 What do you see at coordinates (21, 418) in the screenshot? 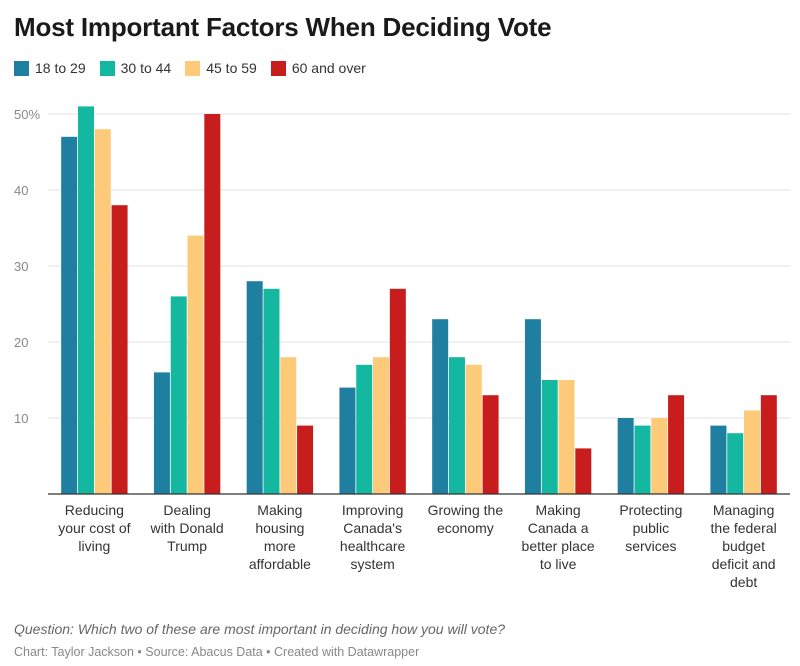
I see `y-tick-label: 10` at bounding box center [21, 418].